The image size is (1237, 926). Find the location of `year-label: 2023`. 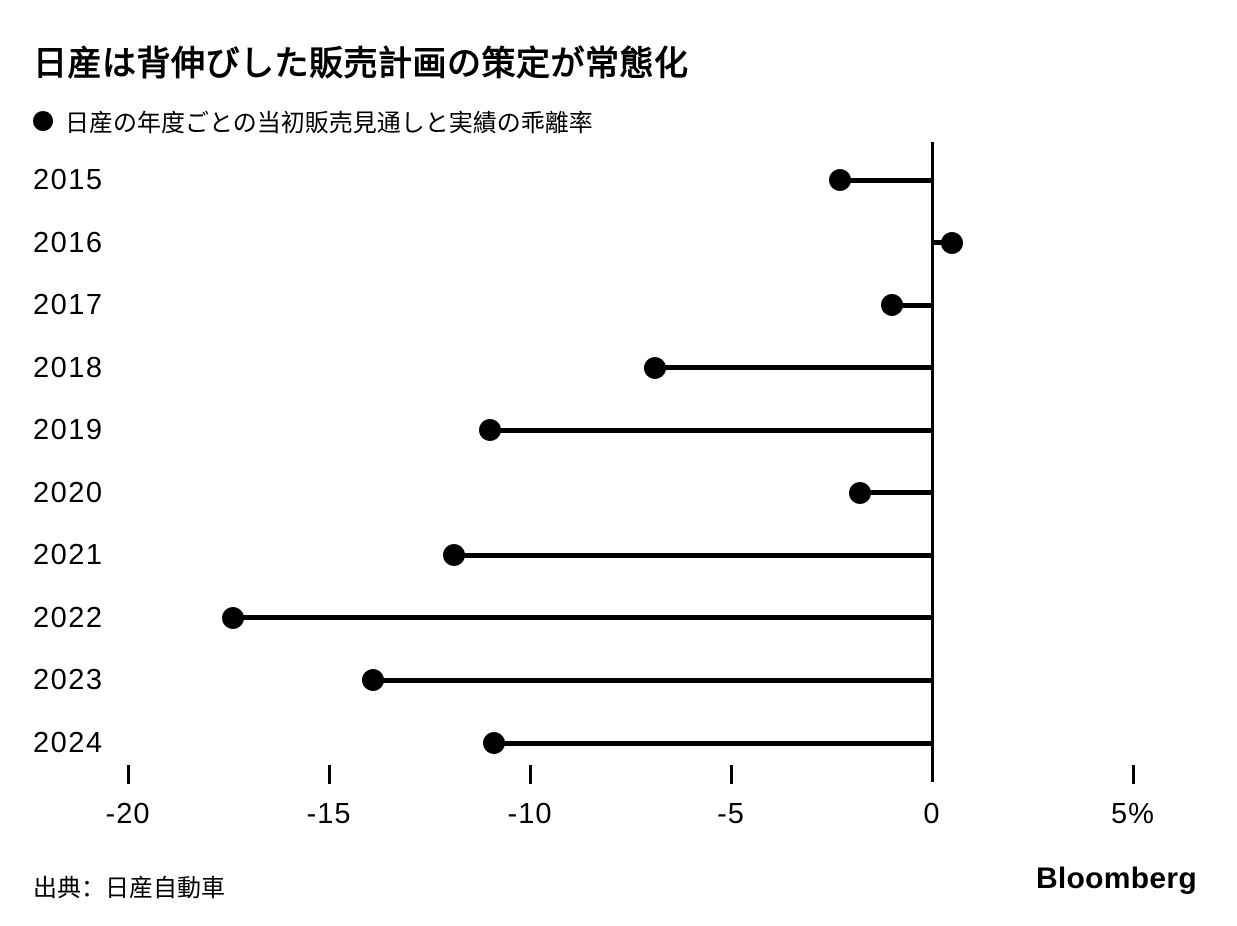

year-label: 2023 is located at coordinates (68, 680).